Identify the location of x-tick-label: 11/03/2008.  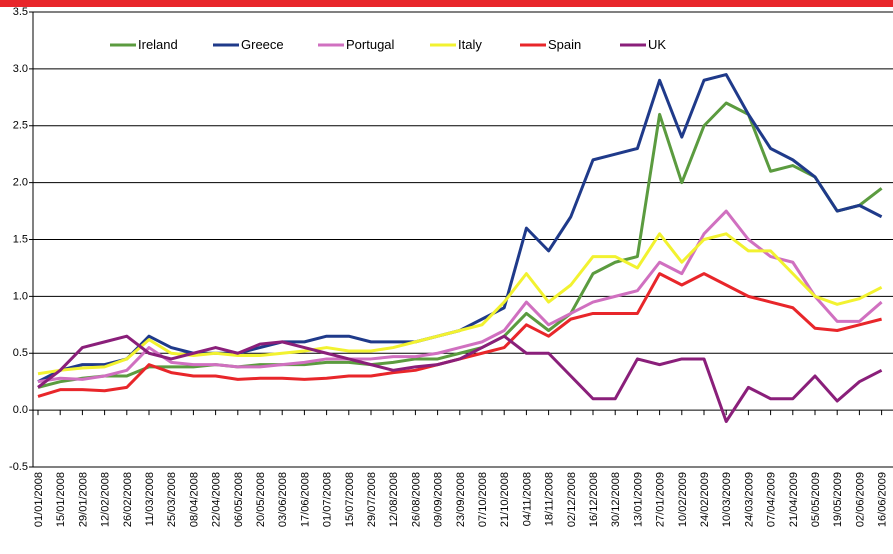
(150, 499).